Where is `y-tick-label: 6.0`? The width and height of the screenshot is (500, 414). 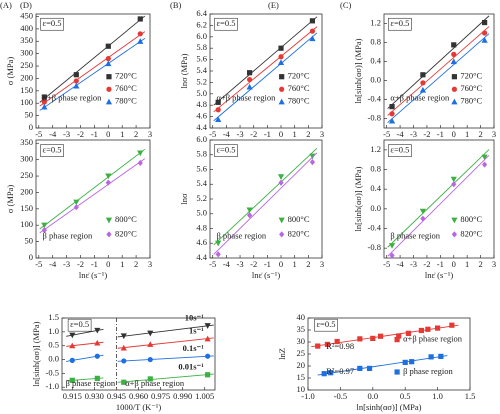
y-tick-label: 6.0 is located at coordinates (201, 36).